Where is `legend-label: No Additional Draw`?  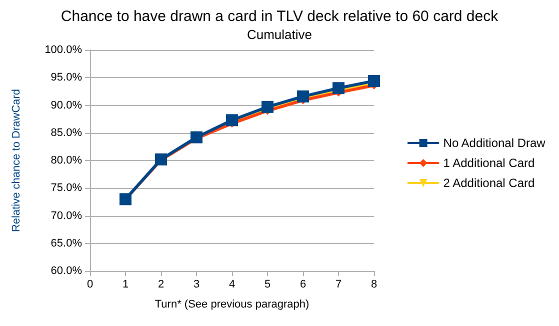 legend-label: No Additional Draw is located at coordinates (494, 143).